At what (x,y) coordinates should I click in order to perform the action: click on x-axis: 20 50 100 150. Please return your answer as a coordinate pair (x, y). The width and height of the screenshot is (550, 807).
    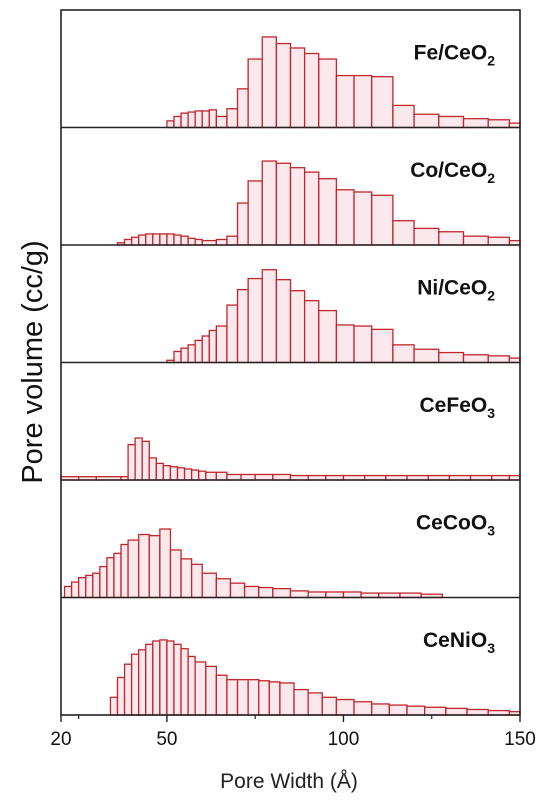
    Looking at the image, I should click on (293, 732).